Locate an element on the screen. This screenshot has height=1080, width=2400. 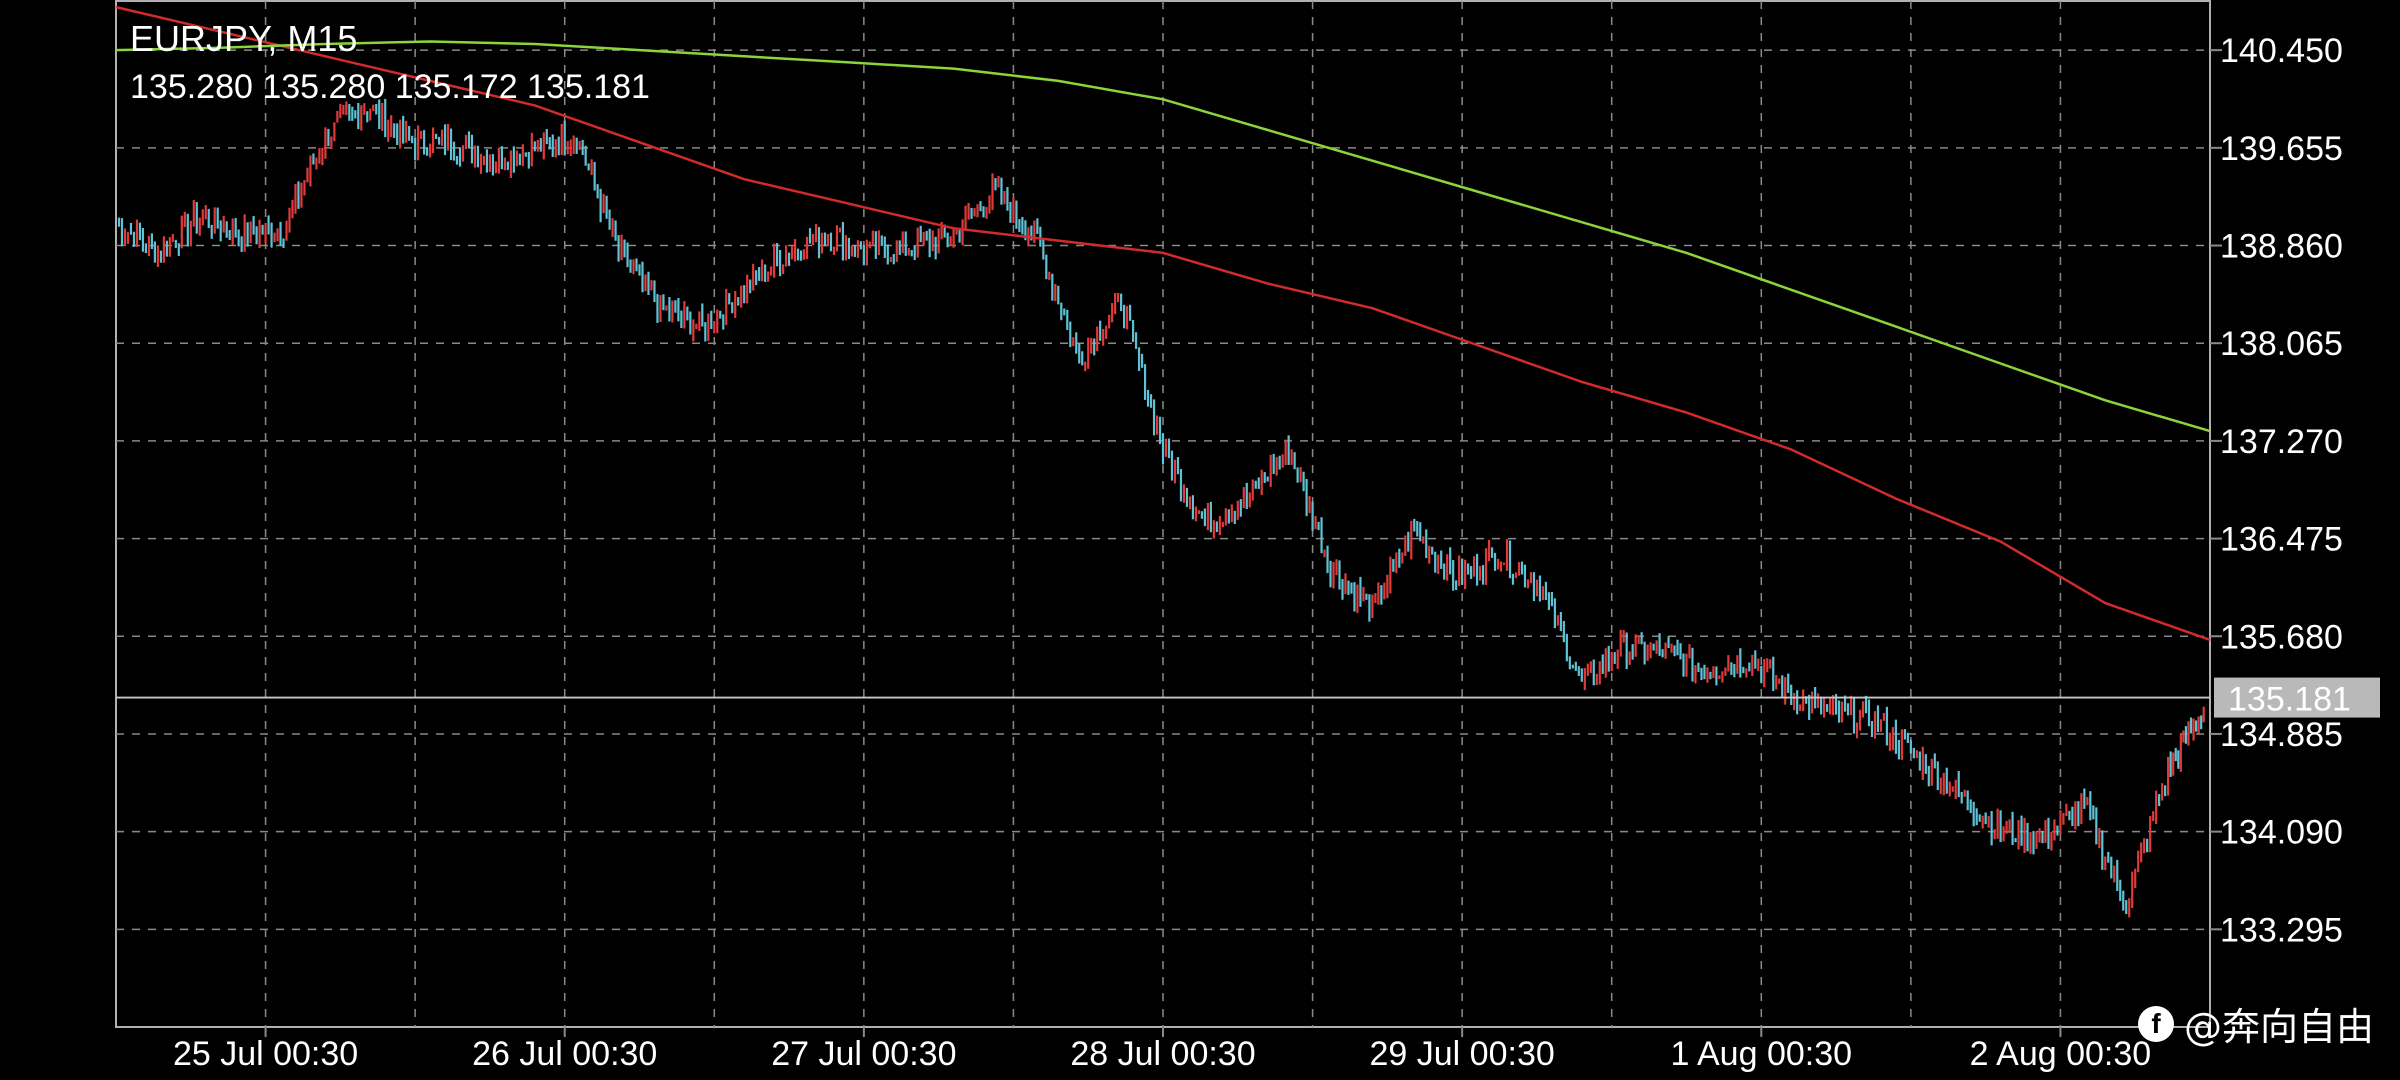
y-tick-label: 139.655 is located at coordinates (2281, 149).